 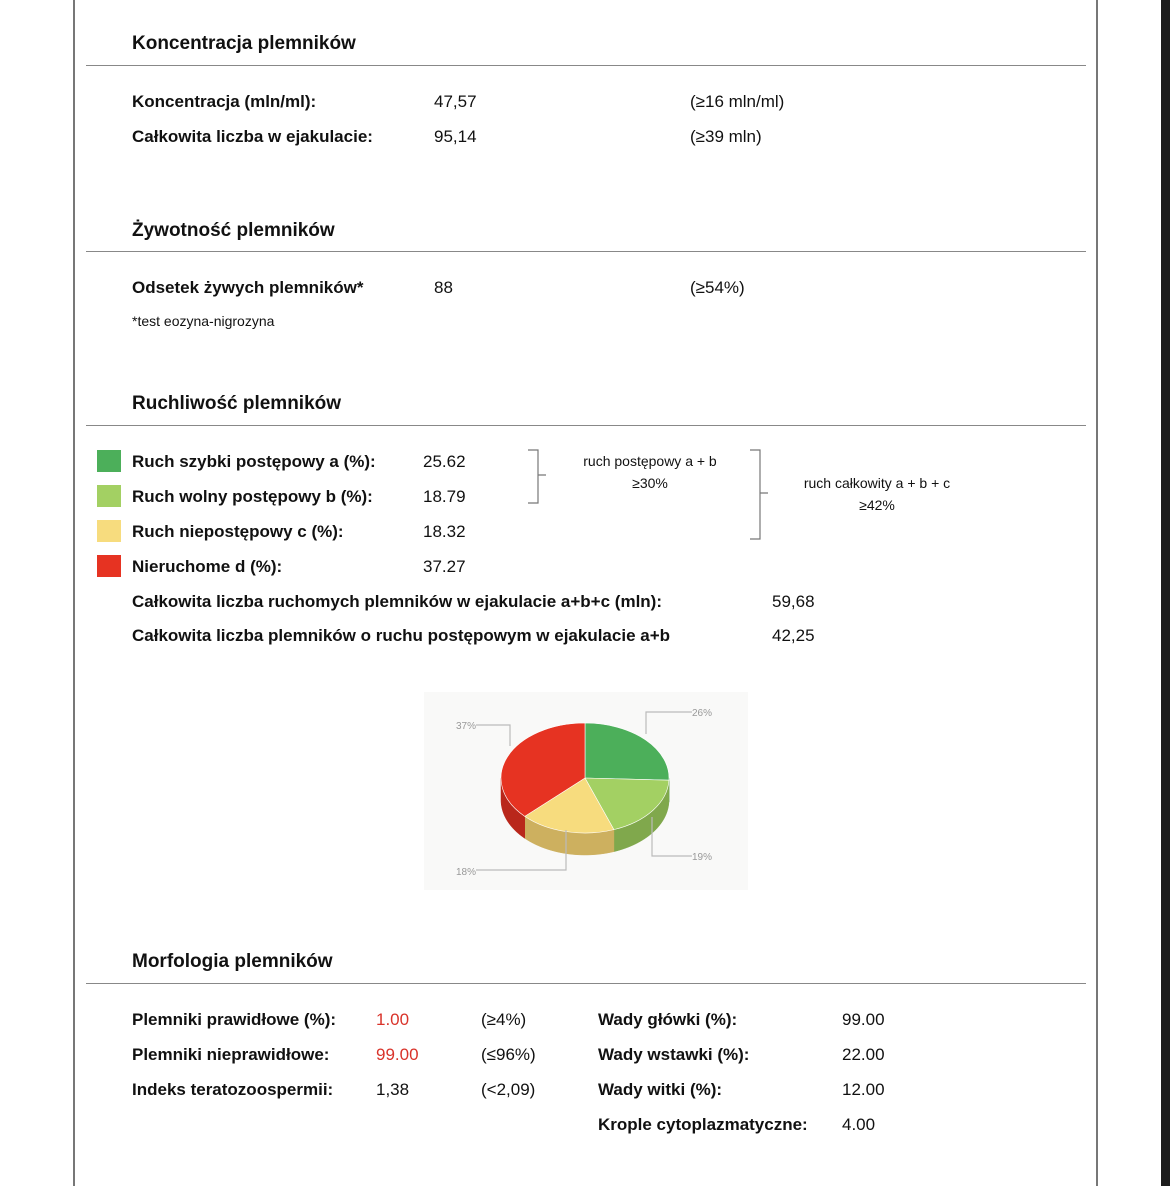 I want to click on section-title-vitality: Żywotność plemników, so click(x=233, y=230).